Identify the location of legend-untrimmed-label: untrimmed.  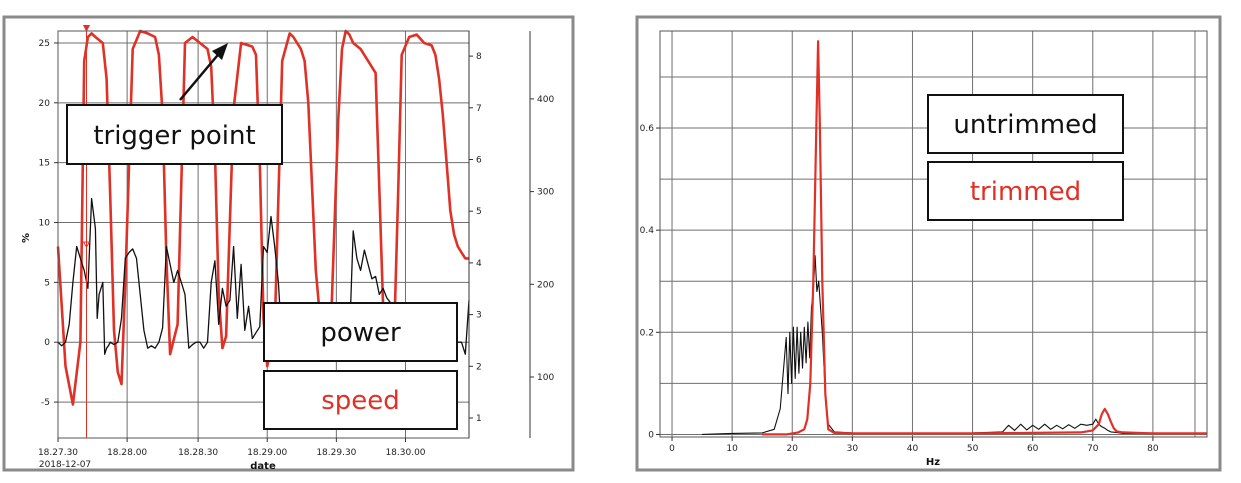
(1025, 125).